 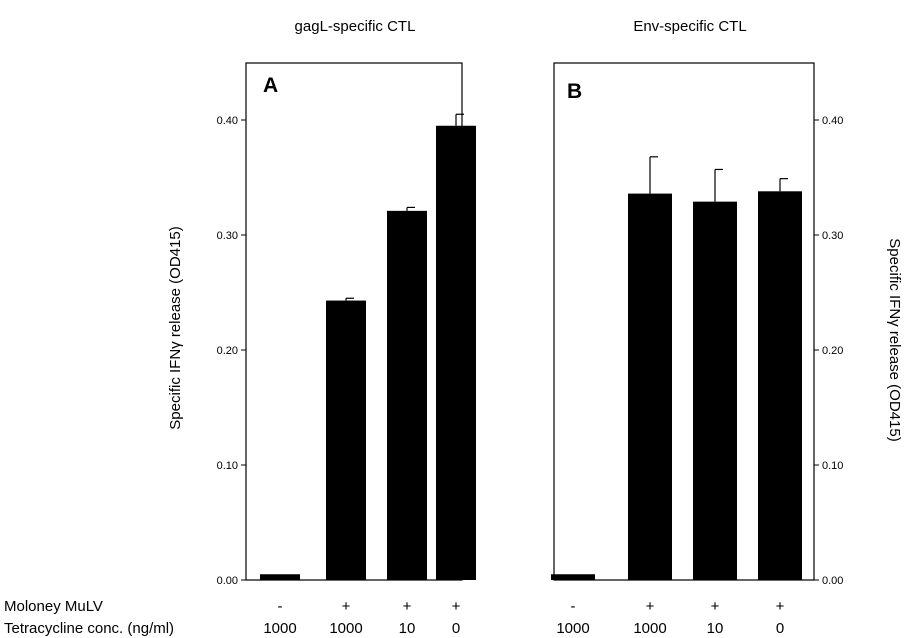 What do you see at coordinates (780, 628) in the screenshot?
I see `cond-b-tet-3: 0` at bounding box center [780, 628].